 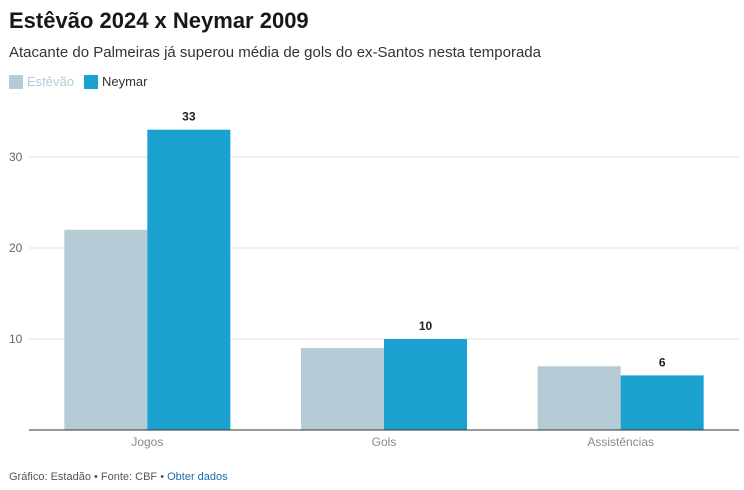 I want to click on data-label: 6, so click(x=662, y=362).